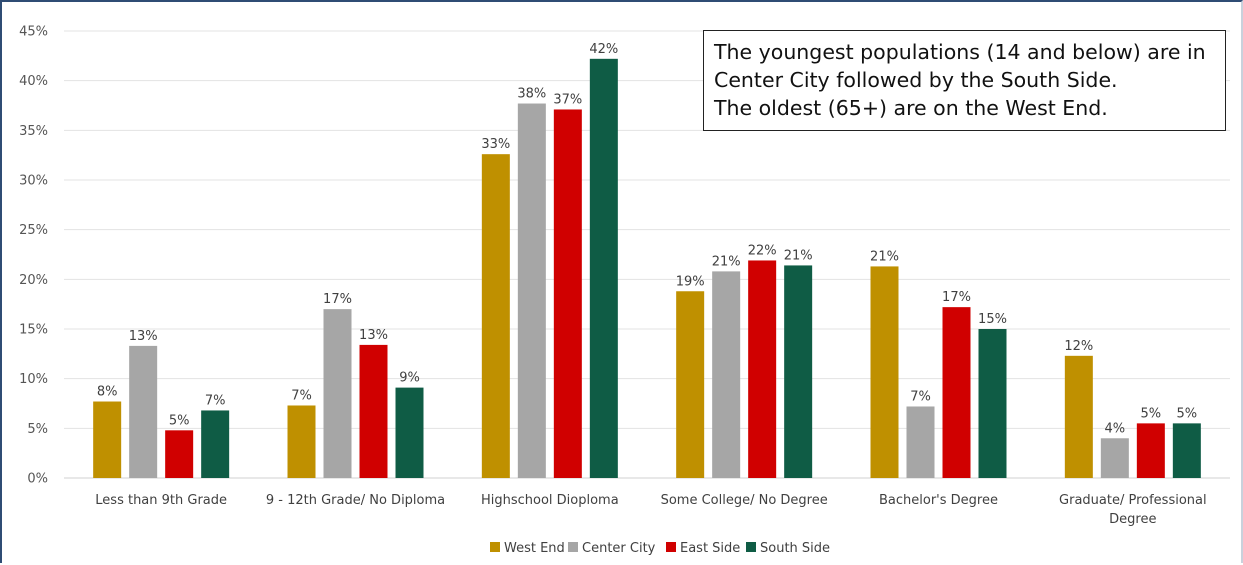  What do you see at coordinates (911, 108) in the screenshot?
I see `callout-line-3: The oldest (65+) are on the West End.` at bounding box center [911, 108].